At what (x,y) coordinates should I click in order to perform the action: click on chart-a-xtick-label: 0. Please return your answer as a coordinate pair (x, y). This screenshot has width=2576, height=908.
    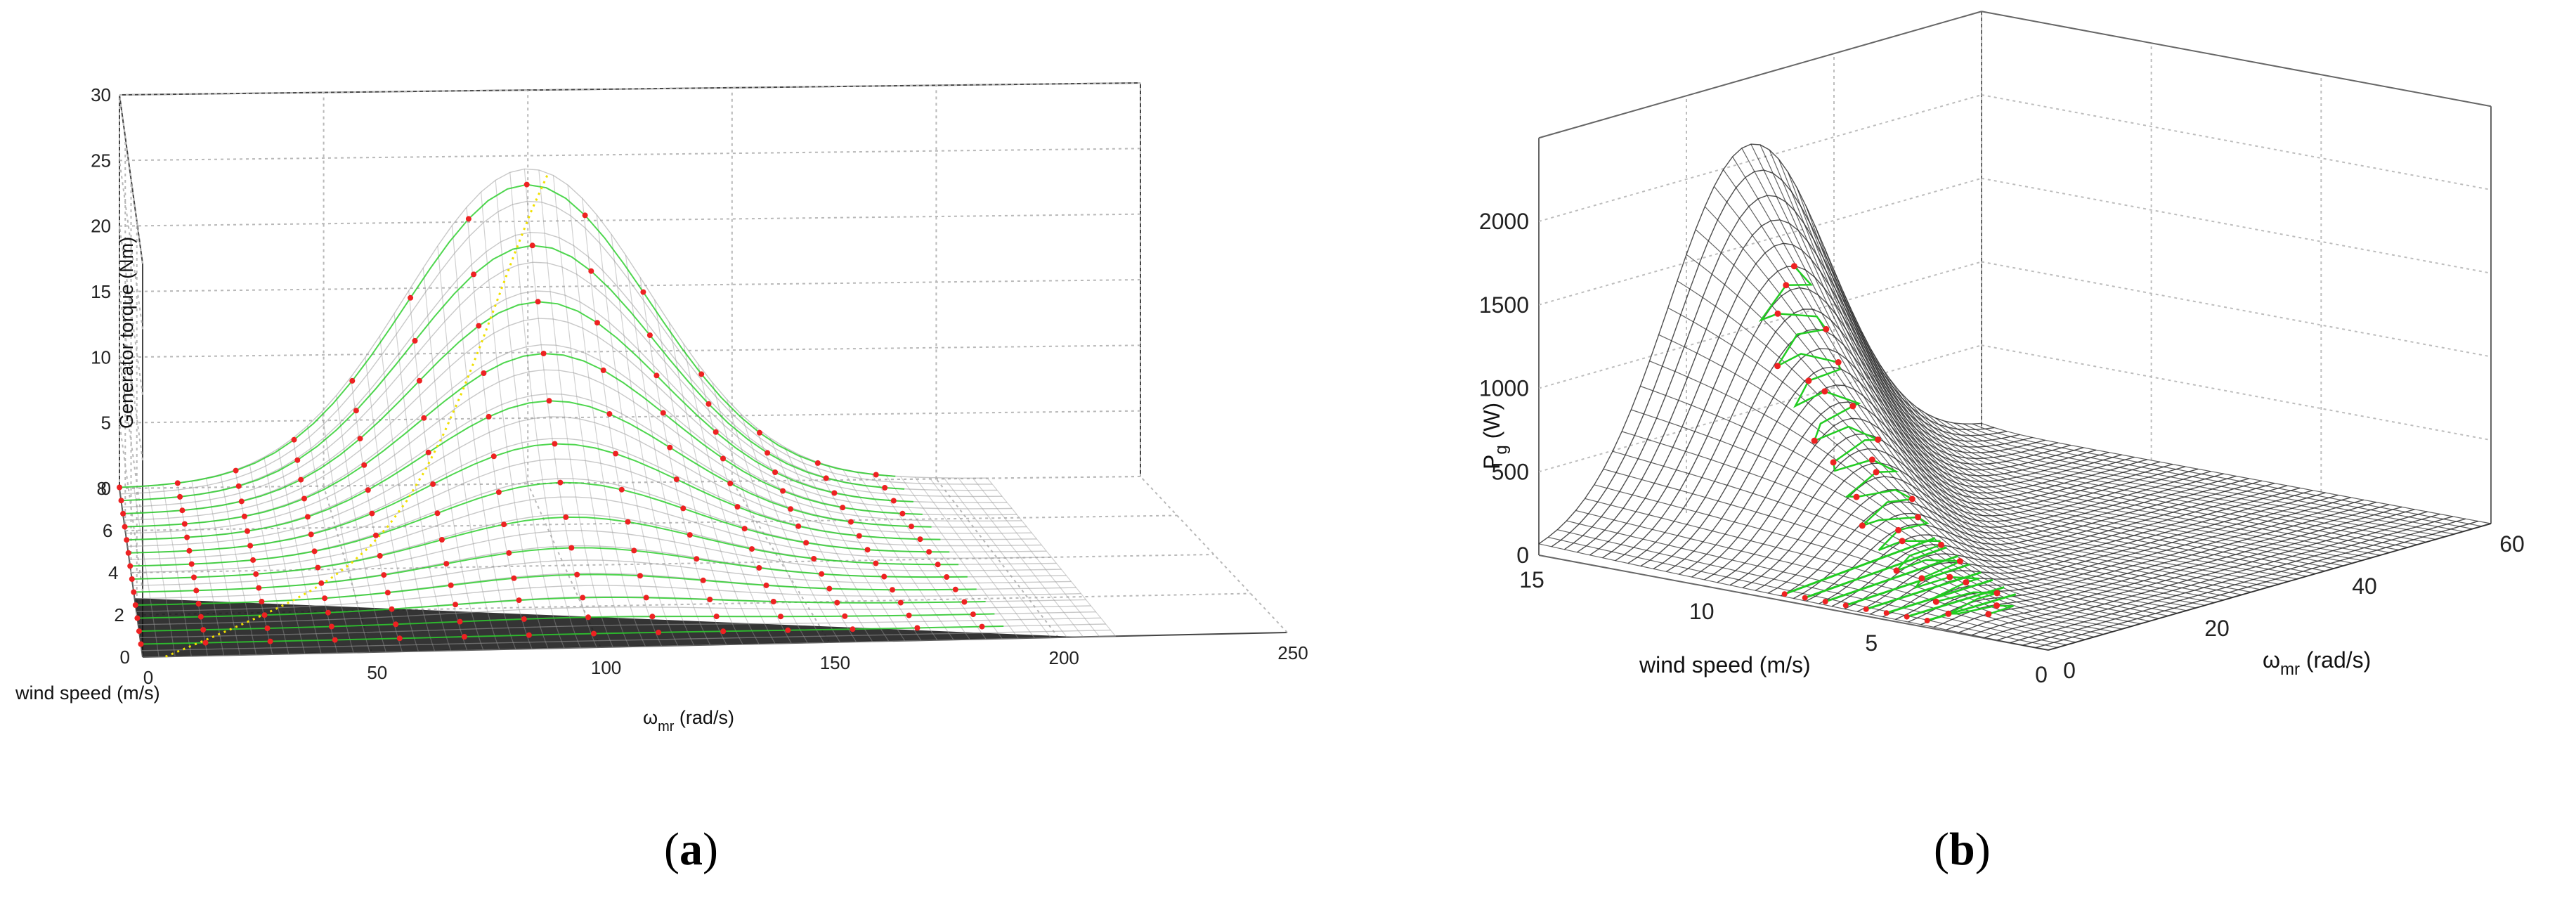
    Looking at the image, I should click on (148, 677).